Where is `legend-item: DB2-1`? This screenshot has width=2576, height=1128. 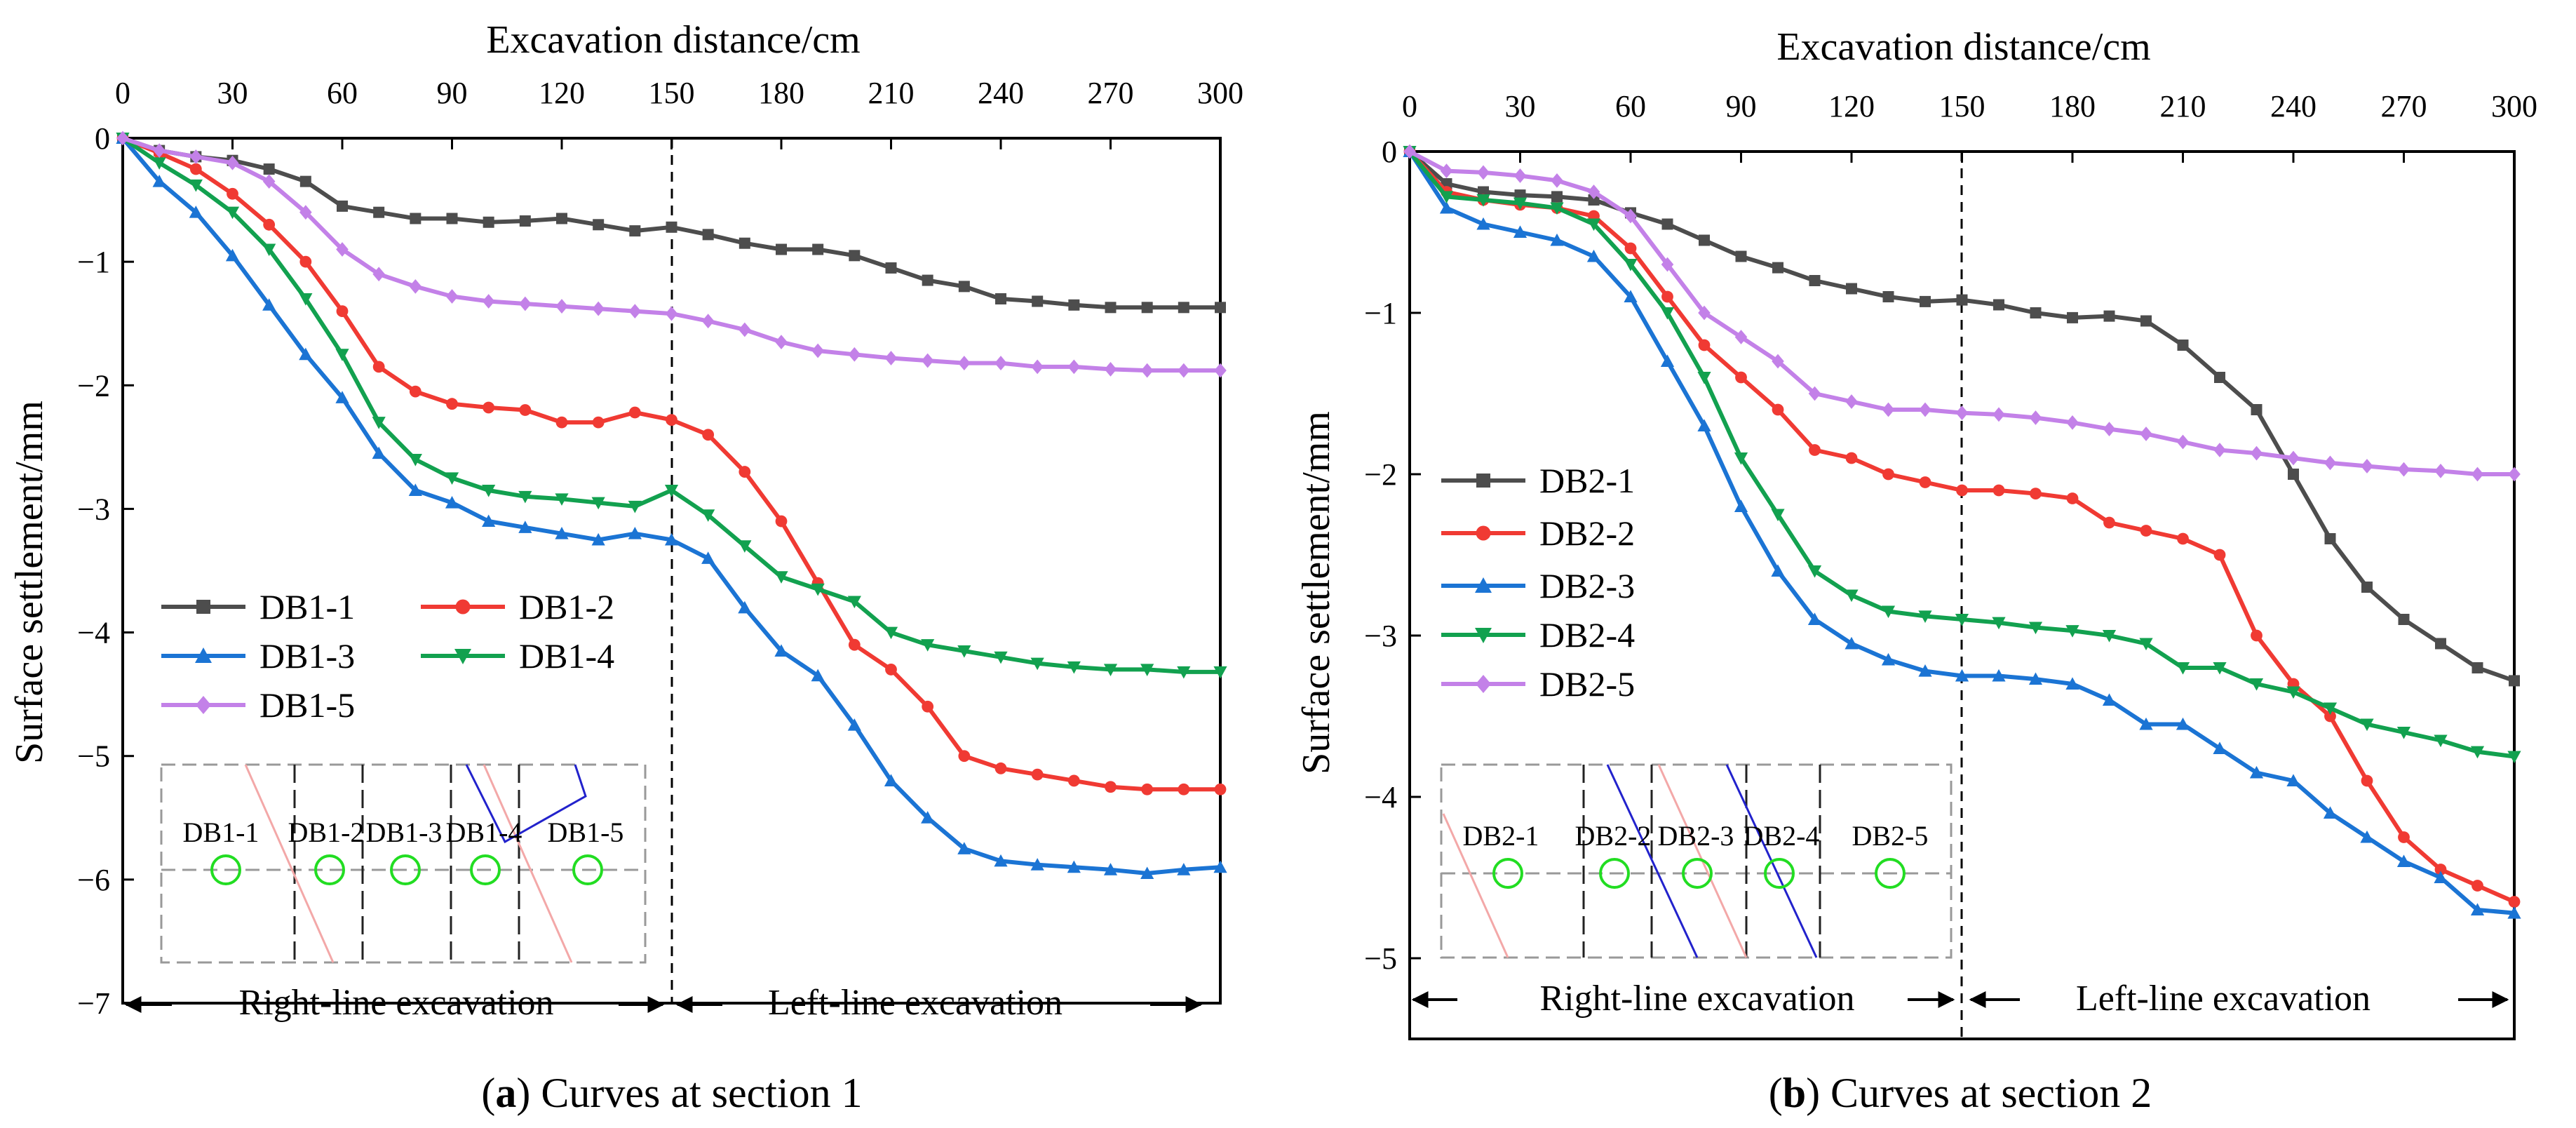
legend-item: DB2-1 is located at coordinates (1538, 481).